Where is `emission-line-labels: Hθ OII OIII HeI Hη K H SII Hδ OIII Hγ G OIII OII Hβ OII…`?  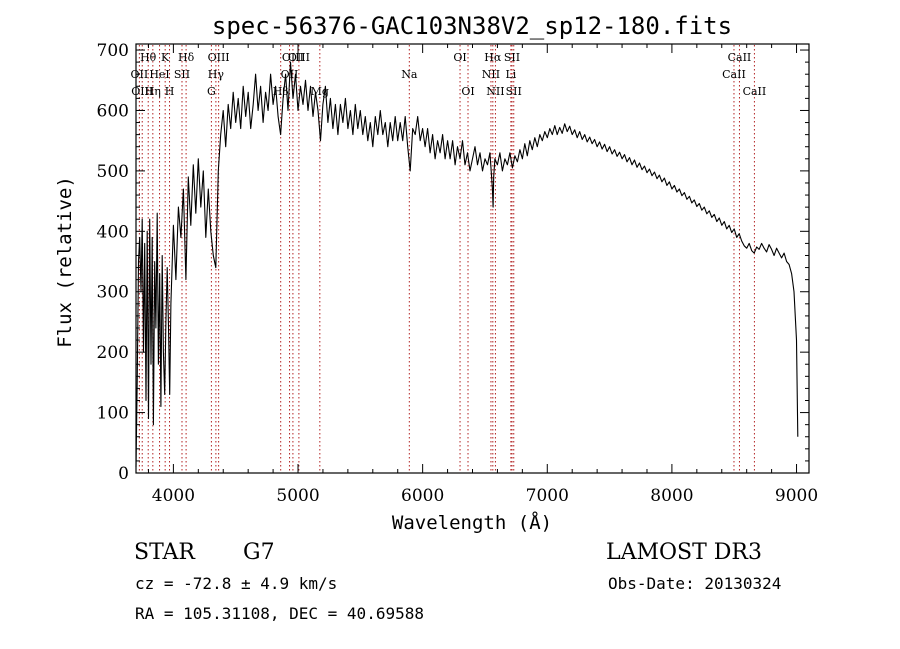
emission-line-labels: Hθ OII OIII HeI Hη K H SII Hδ OIII Hγ G OIII OII Hβ OII… is located at coordinates (449, 74).